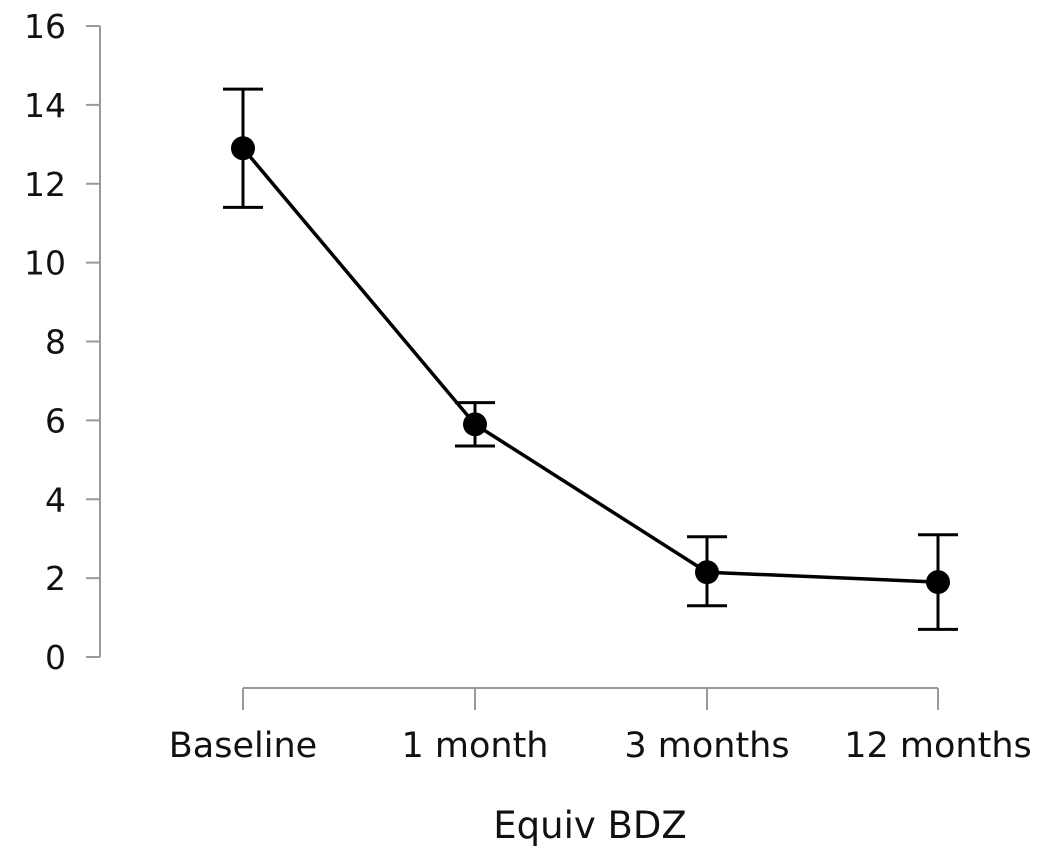 The height and width of the screenshot is (865, 1063). What do you see at coordinates (55, 342) in the screenshot?
I see `y-tick-label: 8` at bounding box center [55, 342].